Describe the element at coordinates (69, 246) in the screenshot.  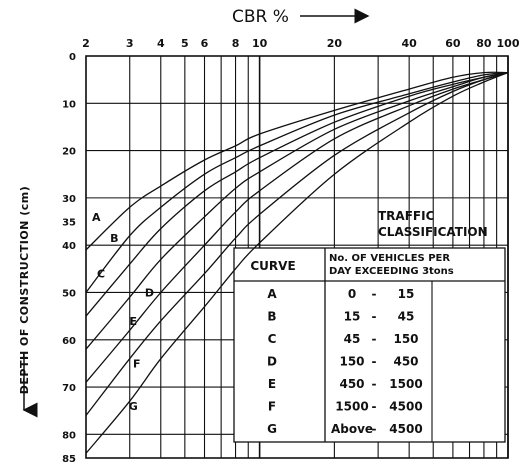
I see `y-tick-label: 40` at that location.